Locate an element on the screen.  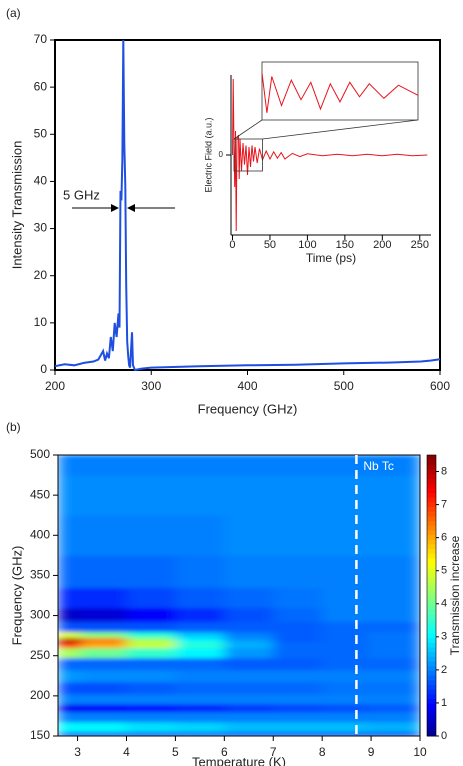
x-tick-label: 0 is located at coordinates (232, 245).